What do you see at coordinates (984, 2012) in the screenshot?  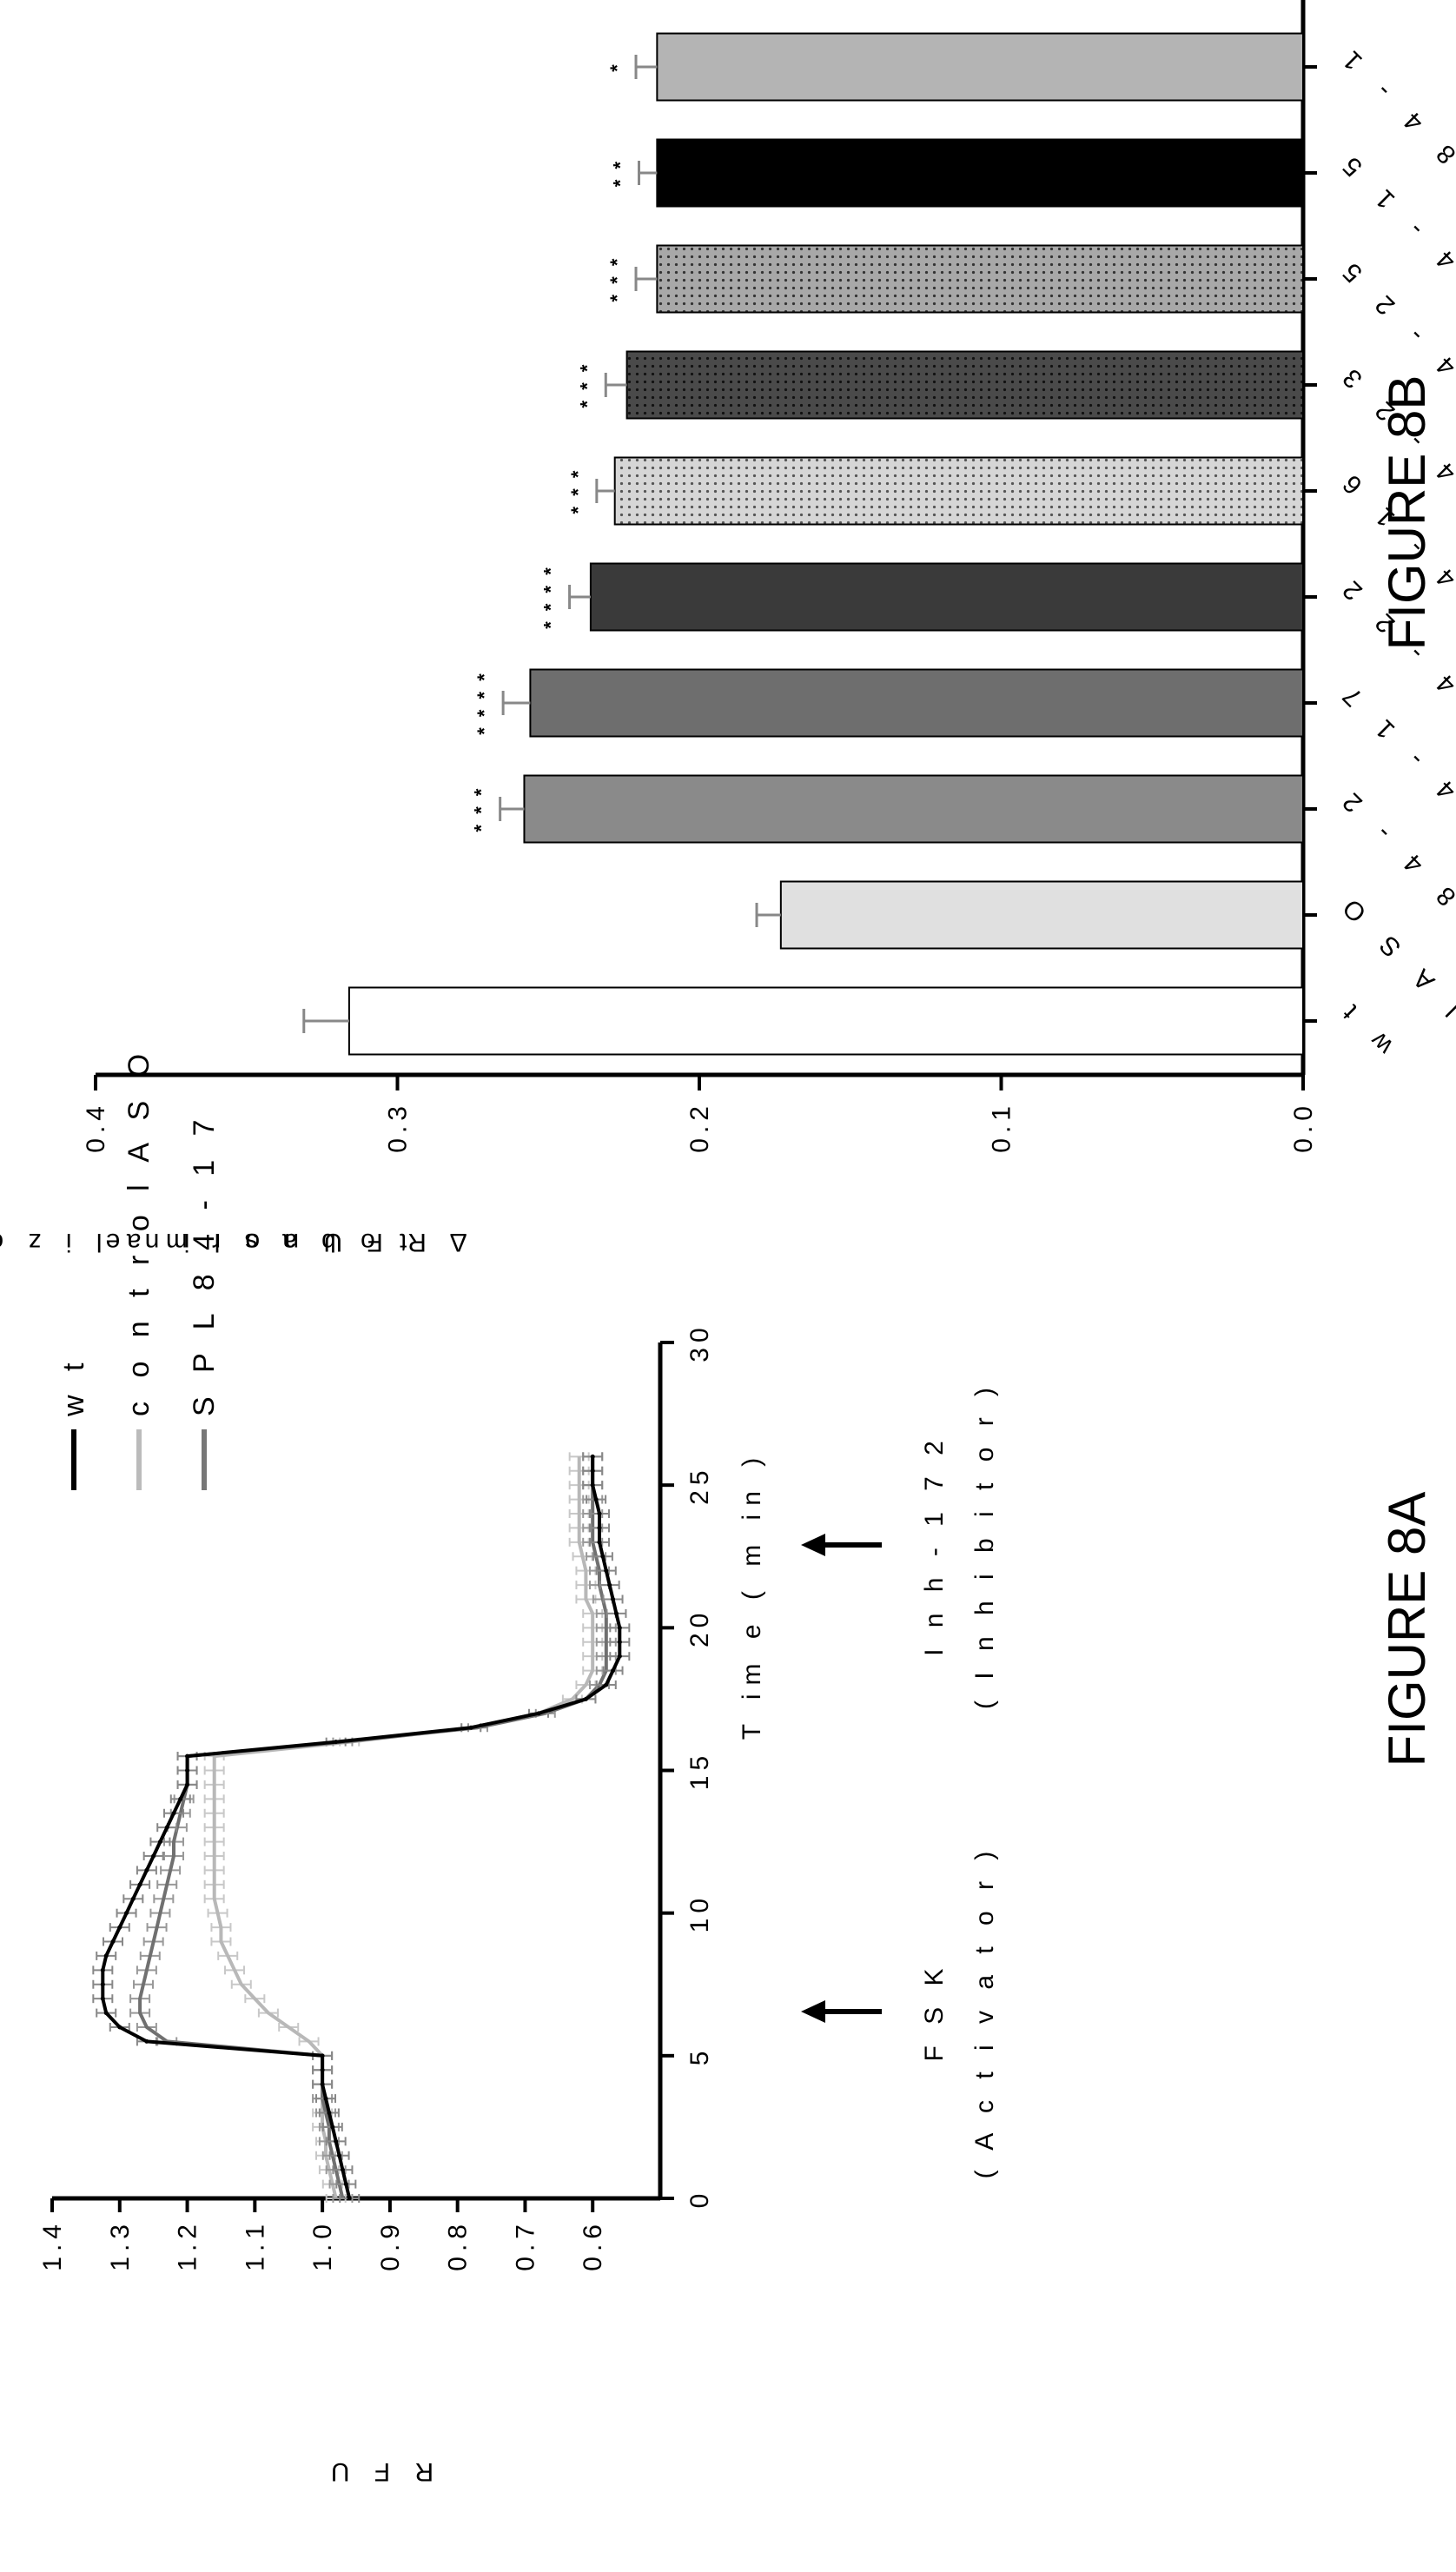 I see `fsk-sublabel: ( A c t i v a t o r )` at bounding box center [984, 2012].